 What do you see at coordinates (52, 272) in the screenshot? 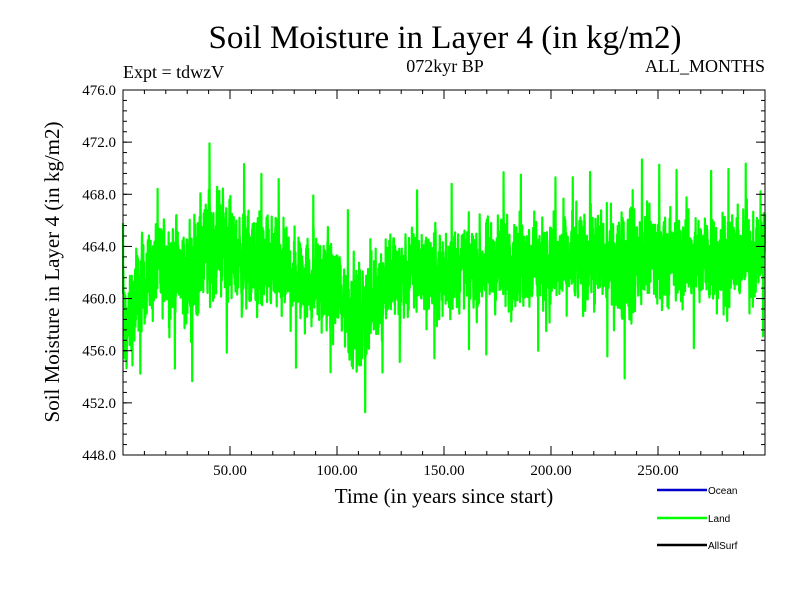
I see `y-axis-label: Soil Moisture in Layer 4 (in kg/m2)` at bounding box center [52, 272].